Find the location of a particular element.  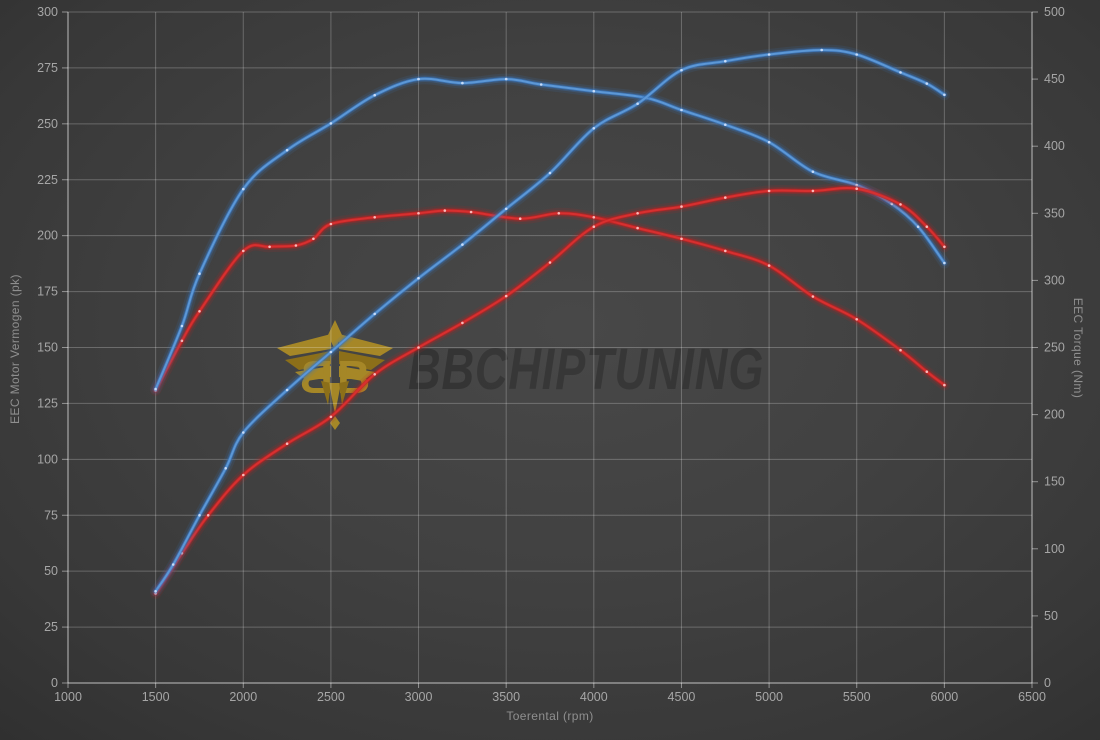

y-right-tick-label: 250 is located at coordinates (1054, 348).